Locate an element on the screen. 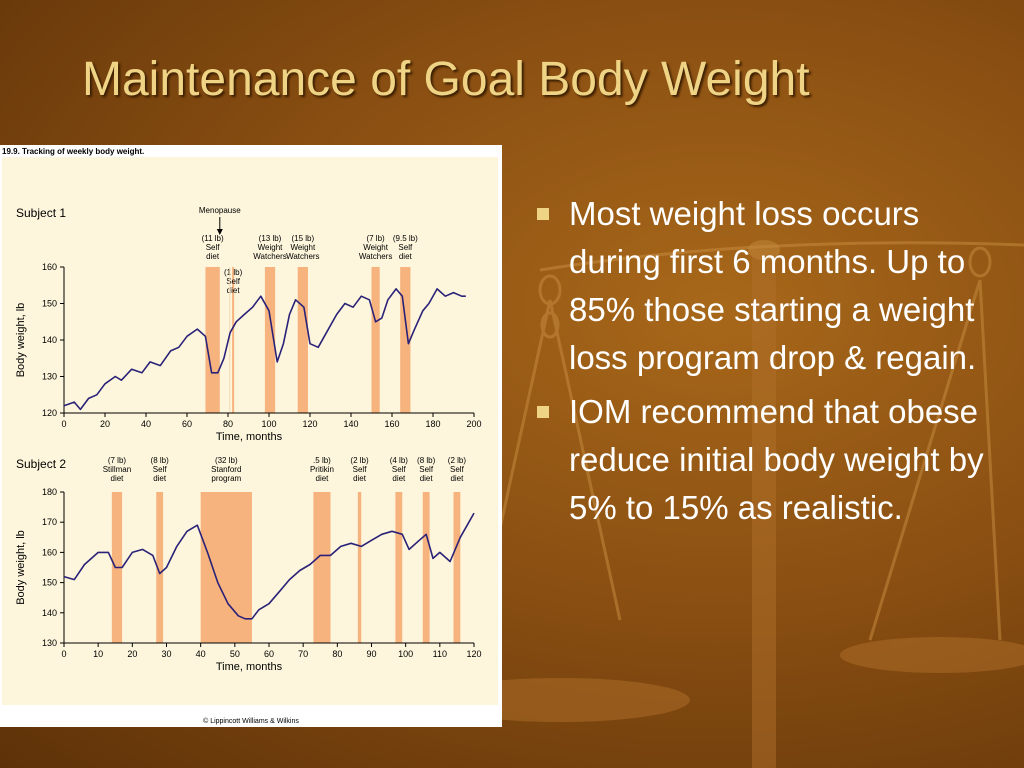 The height and width of the screenshot is (768, 1024). band-label: Stillman is located at coordinates (117, 469).